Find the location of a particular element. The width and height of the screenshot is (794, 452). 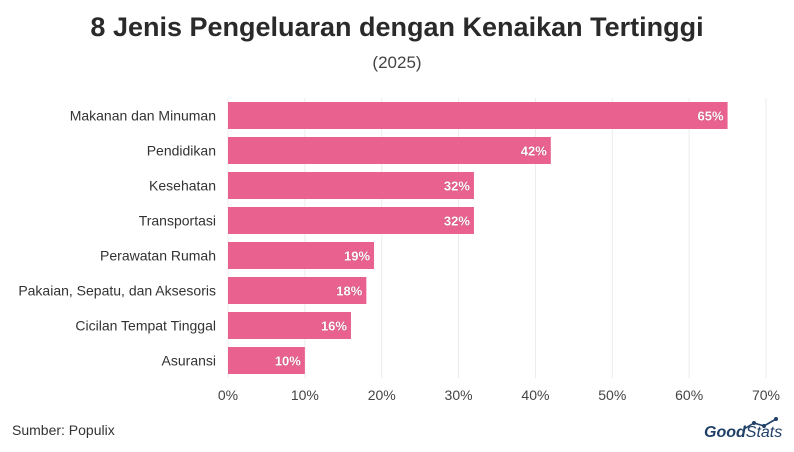

goodstats-logo: GoodStats is located at coordinates (746, 431).